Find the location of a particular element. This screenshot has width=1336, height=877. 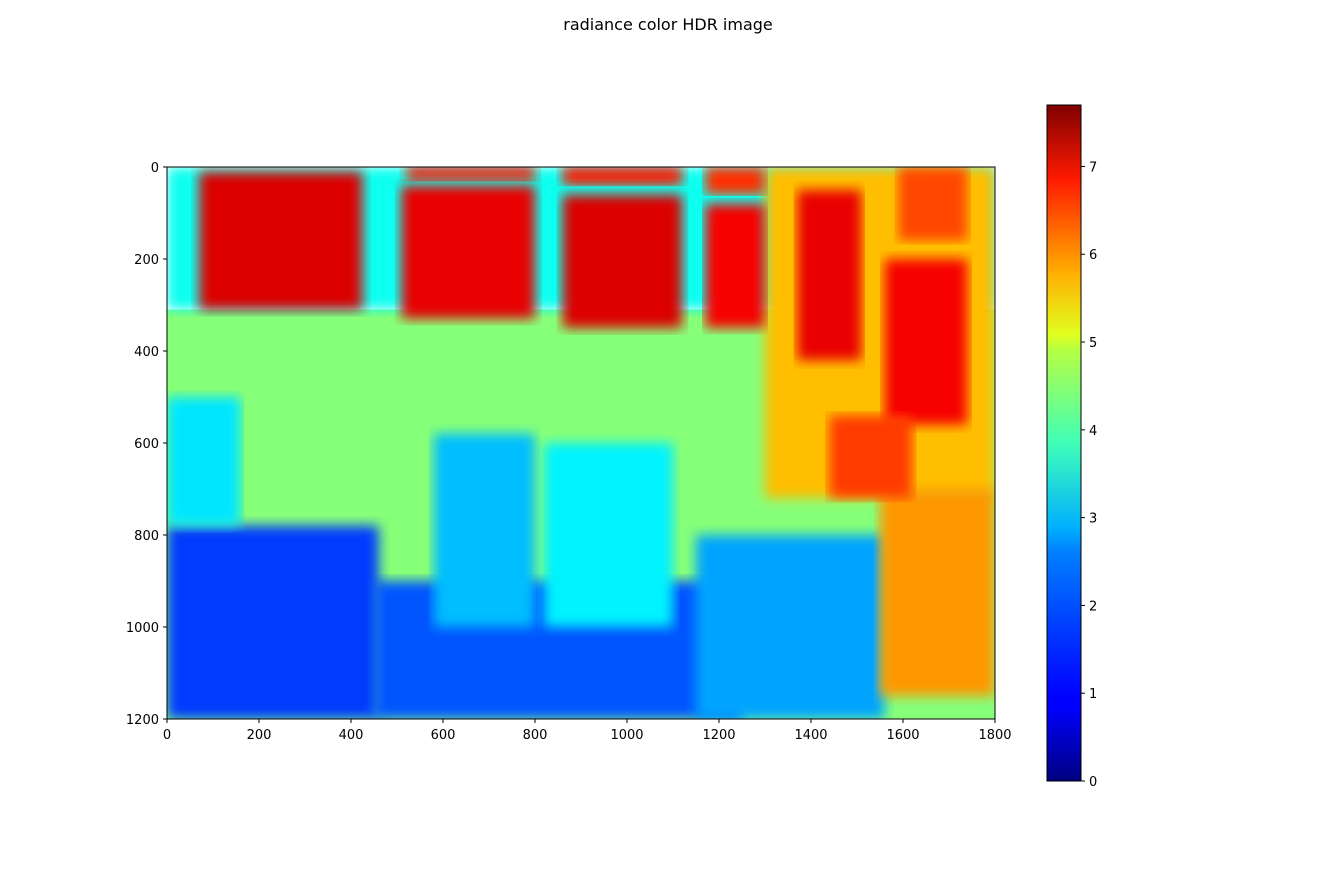

colorbar-tick-label: 6 is located at coordinates (1093, 255).